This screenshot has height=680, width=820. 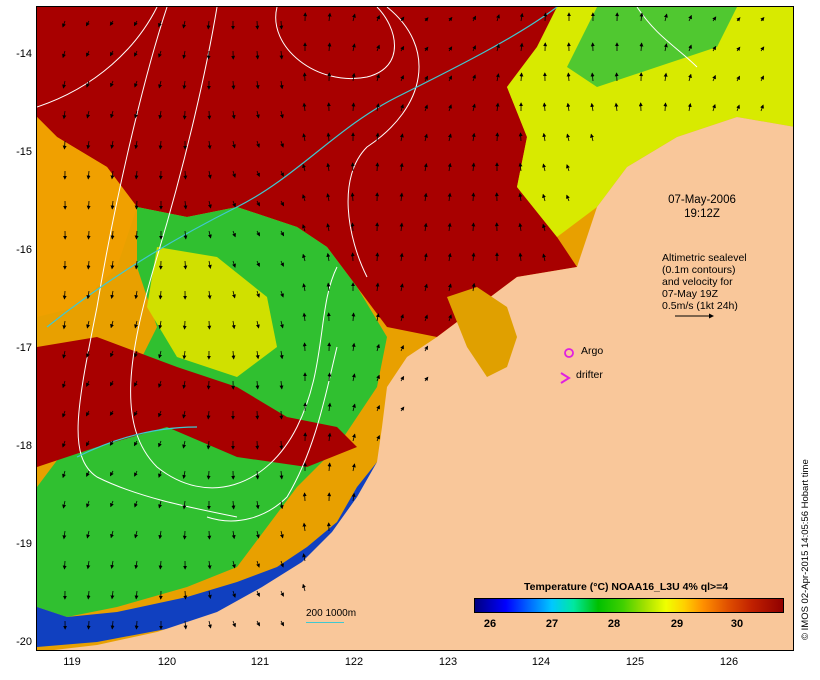 I want to click on y-tick: -19, so click(x=24, y=544).